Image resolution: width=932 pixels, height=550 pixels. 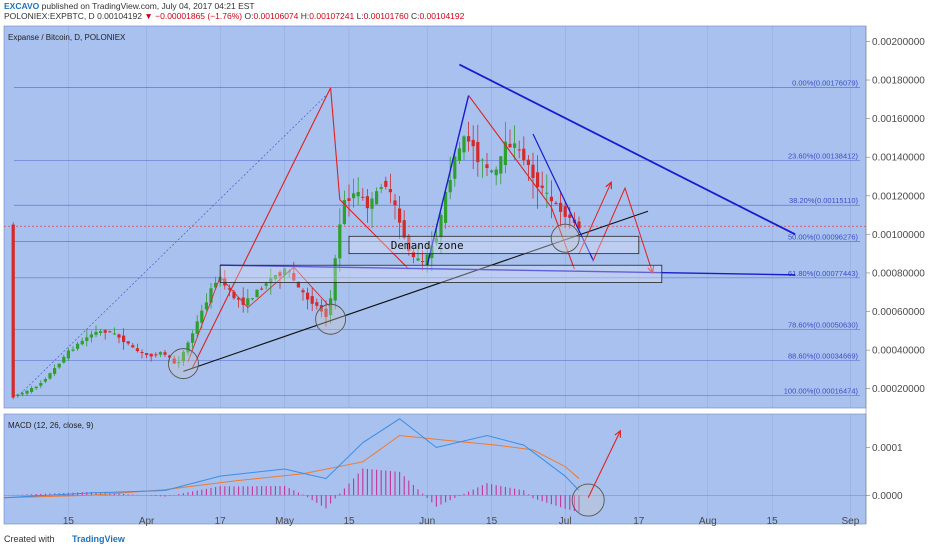 What do you see at coordinates (623, 230) in the screenshot?
I see `projection-arrow-zigzag` at bounding box center [623, 230].